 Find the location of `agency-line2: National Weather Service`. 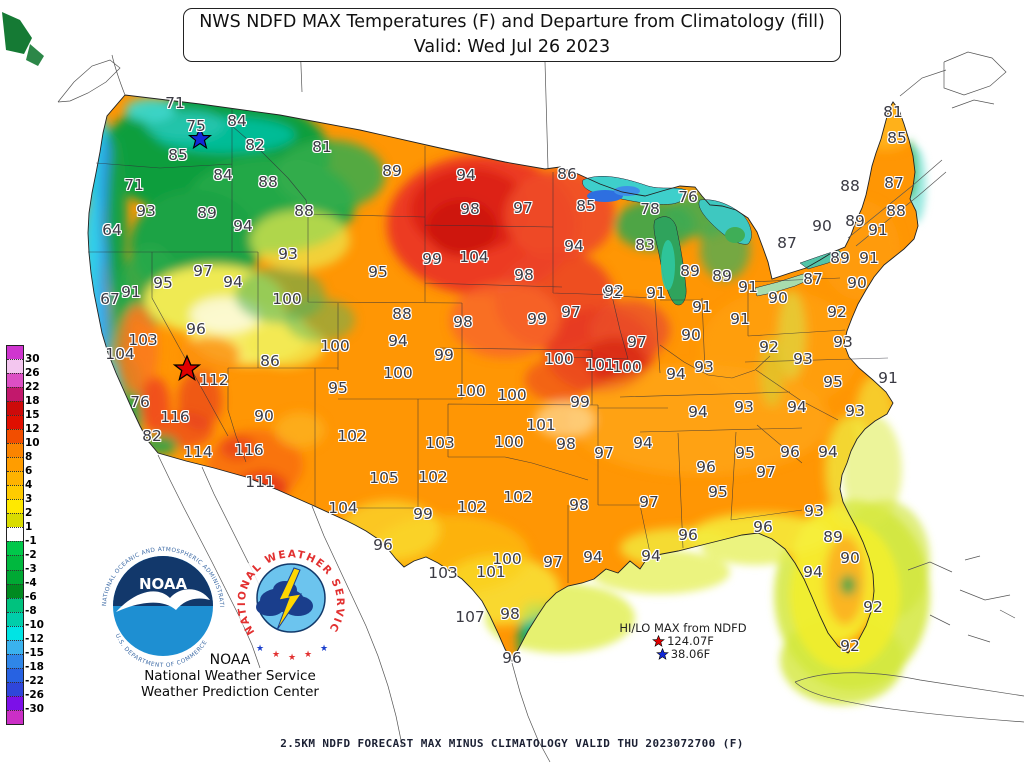

agency-line2: National Weather Service is located at coordinates (230, 676).